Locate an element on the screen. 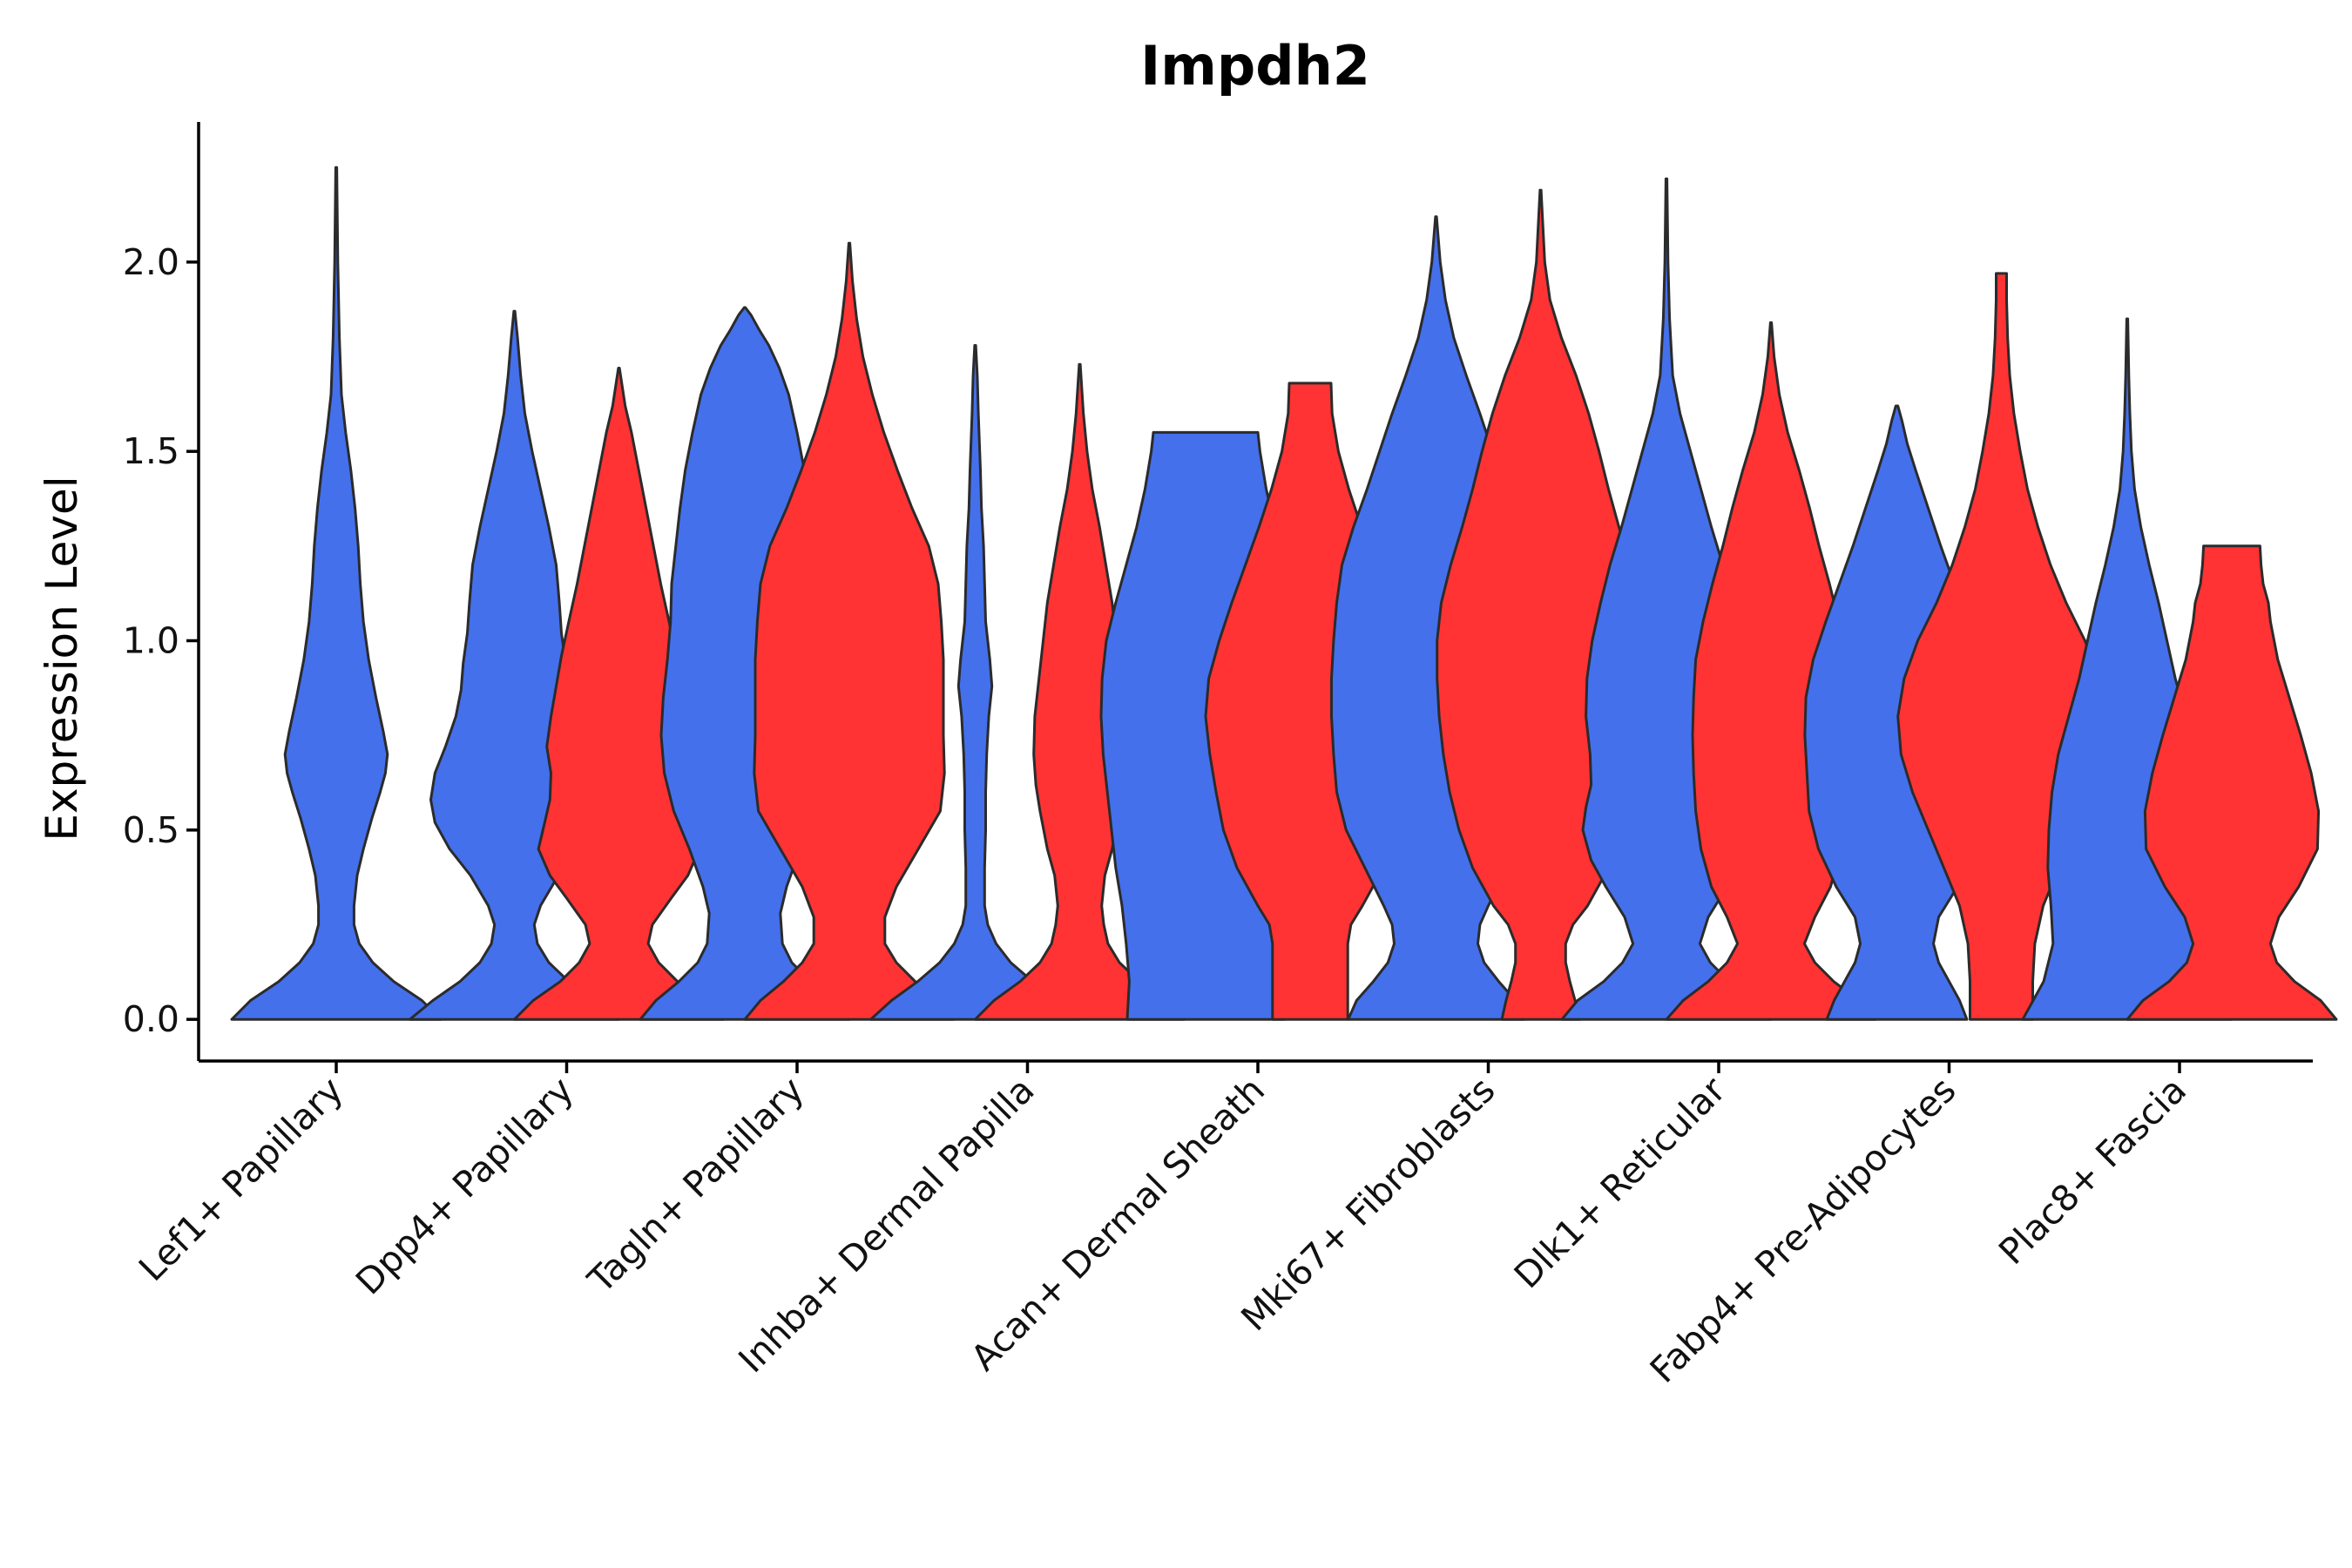 Image resolution: width=2352 pixels, height=1568 pixels. x-tick-label-dpp4-papillary: Dpp4+ Papillary is located at coordinates (465, 1185).